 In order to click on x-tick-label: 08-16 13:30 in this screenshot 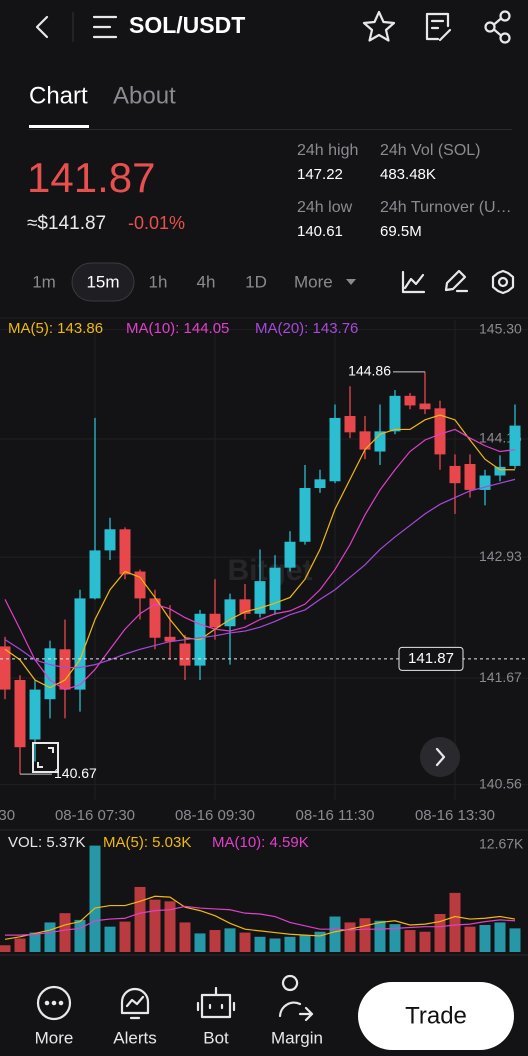, I will do `click(455, 815)`.